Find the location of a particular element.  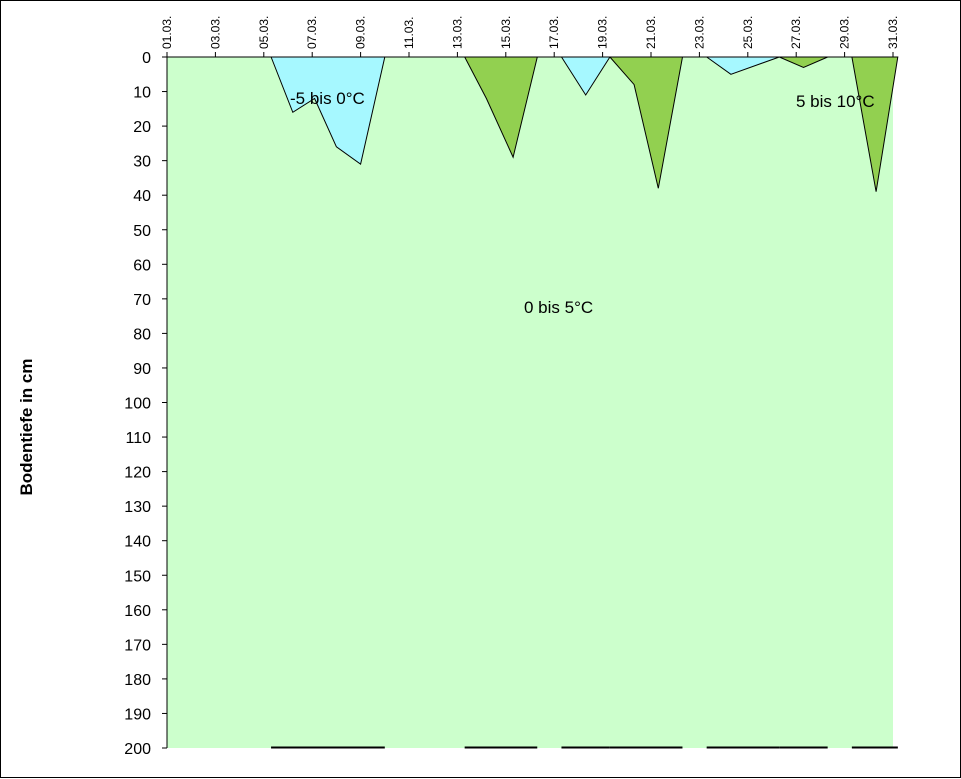

y-tick-label-90: 90 is located at coordinates (142, 369).